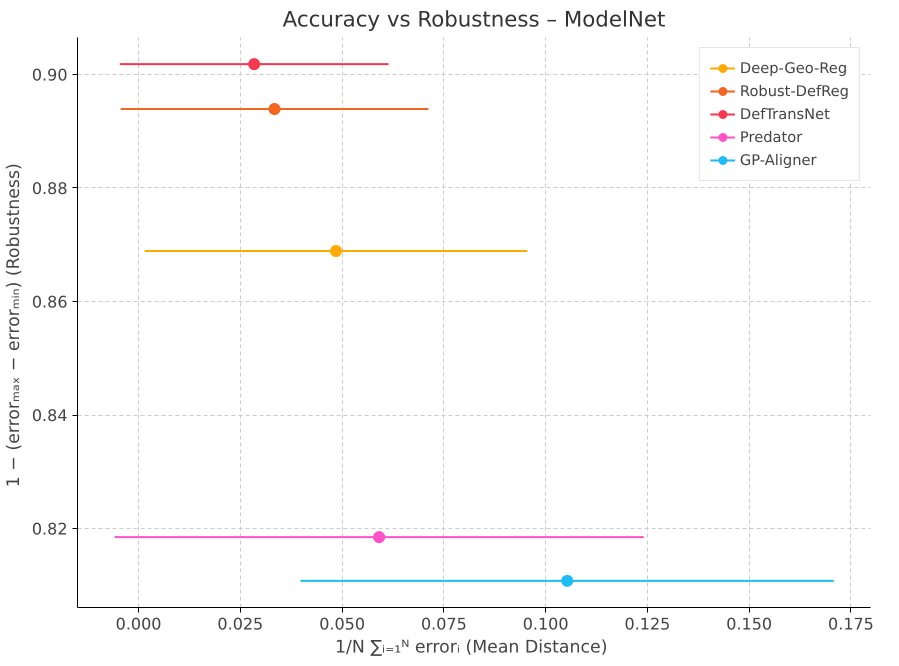  Describe the element at coordinates (342, 624) in the screenshot. I see `x-tick-label: 0.050` at that location.